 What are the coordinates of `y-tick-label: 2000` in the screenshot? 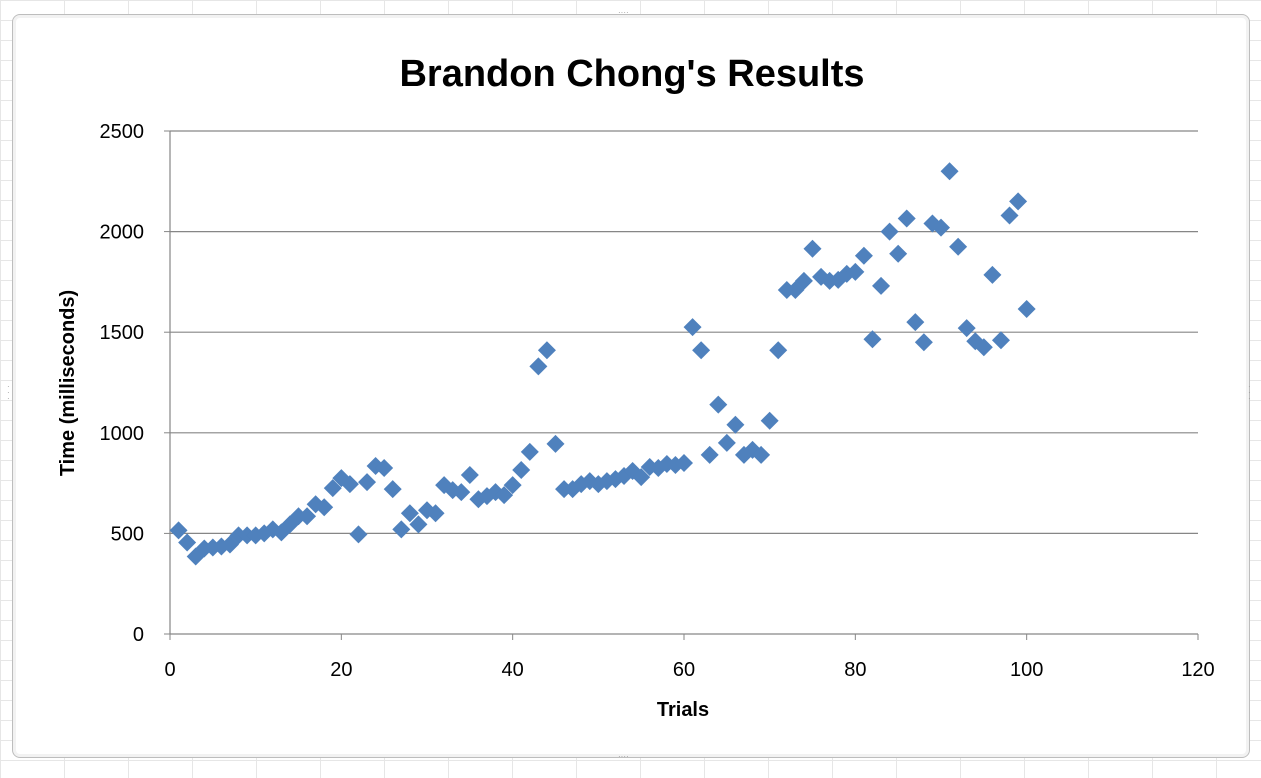 It's located at (122, 233).